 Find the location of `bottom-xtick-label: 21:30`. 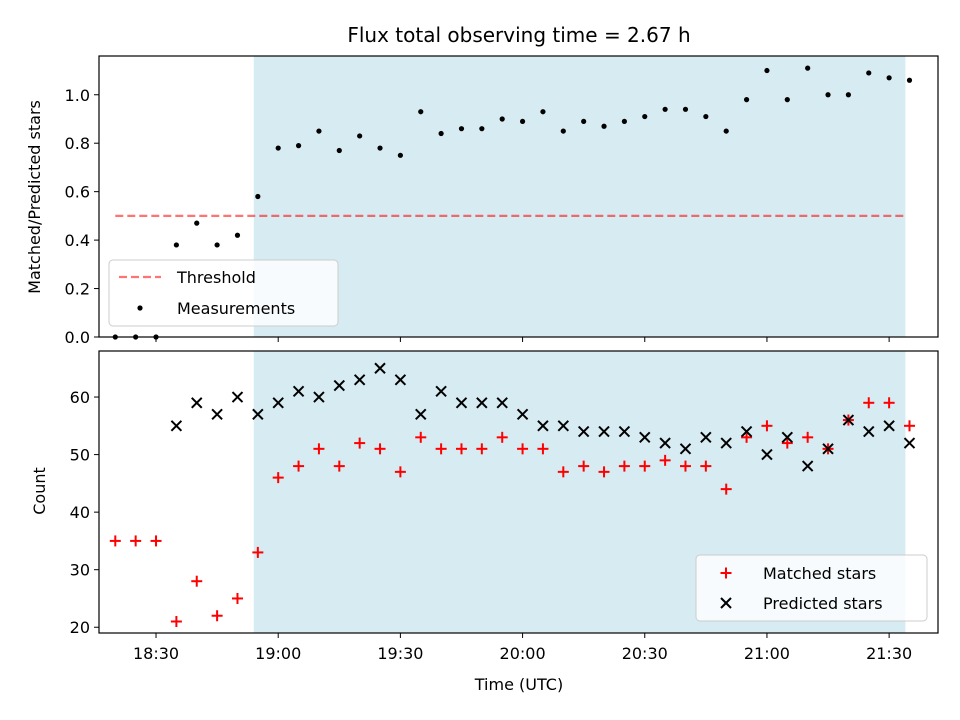

bottom-xtick-label: 21:30 is located at coordinates (889, 653).